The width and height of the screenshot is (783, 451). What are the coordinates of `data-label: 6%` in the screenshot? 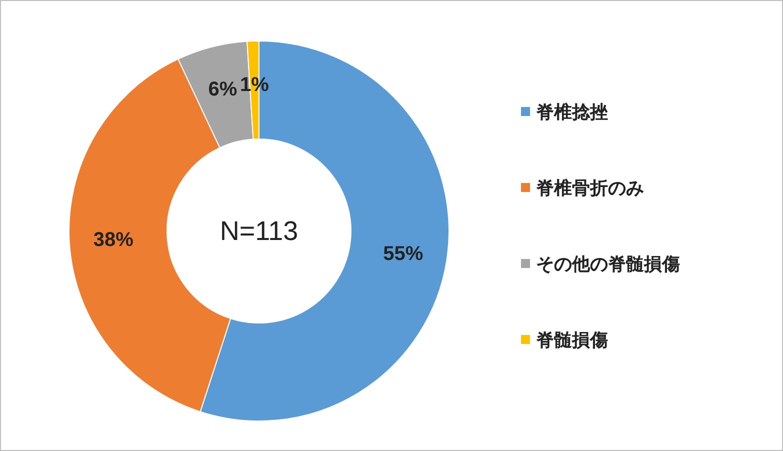 It's located at (223, 89).